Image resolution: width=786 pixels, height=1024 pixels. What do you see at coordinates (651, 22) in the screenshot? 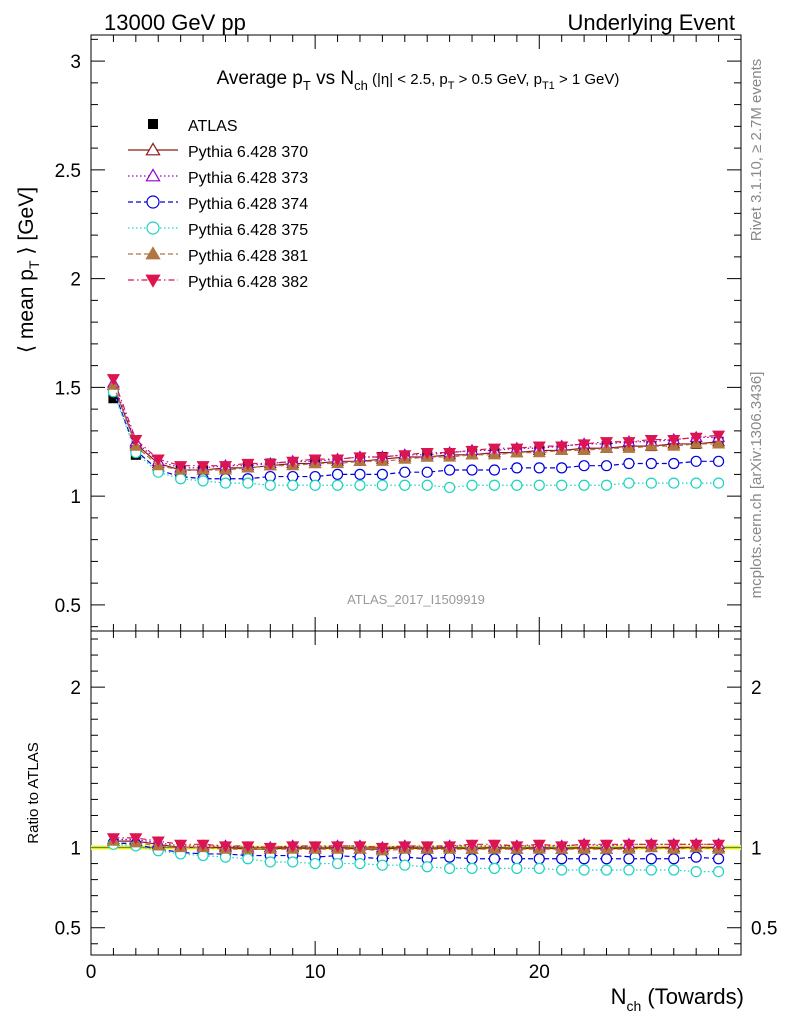
I see `header-right: Underlying Event` at bounding box center [651, 22].